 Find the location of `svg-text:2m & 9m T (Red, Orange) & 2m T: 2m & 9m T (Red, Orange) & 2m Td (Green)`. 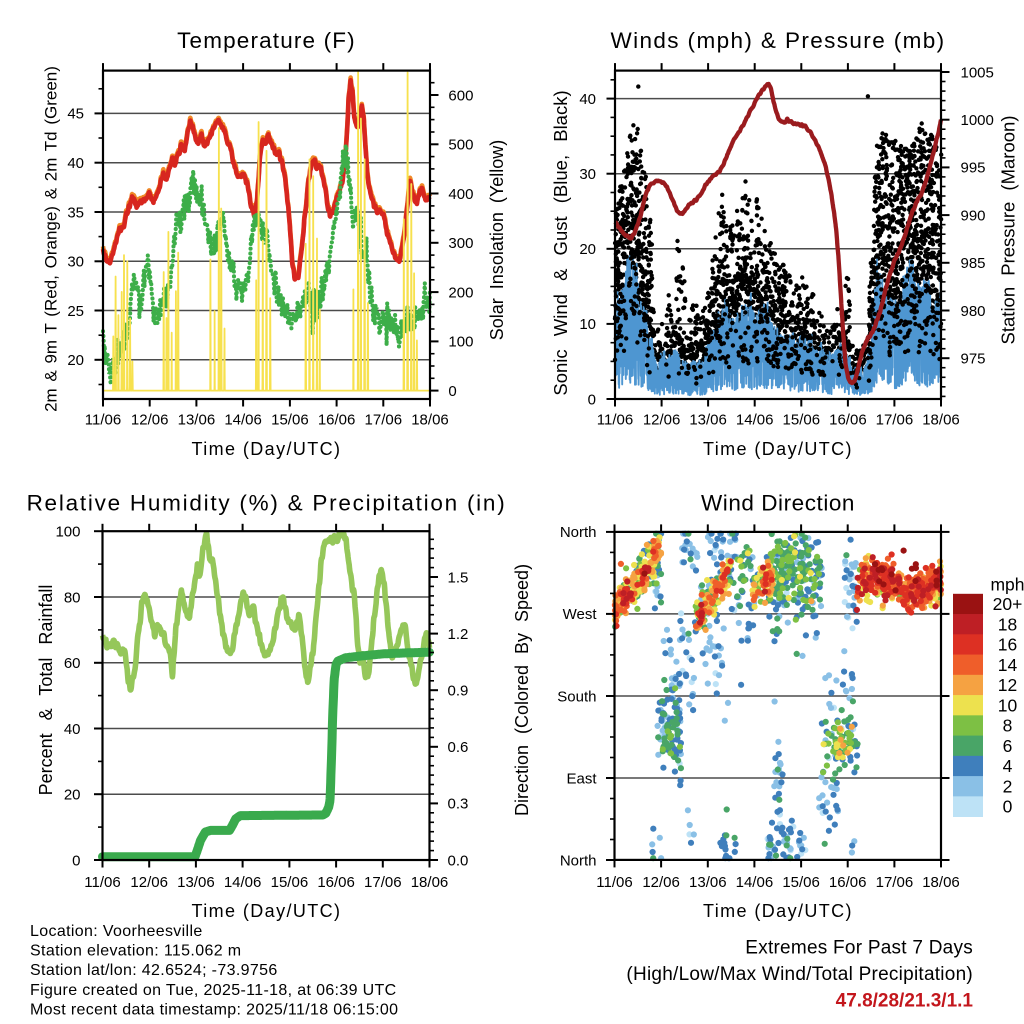

svg-text:2m & 9m T (Red, Orange) & 2m T: 2m & 9m T (Red, Orange) & 2m Td (Green) is located at coordinates (51, 239).